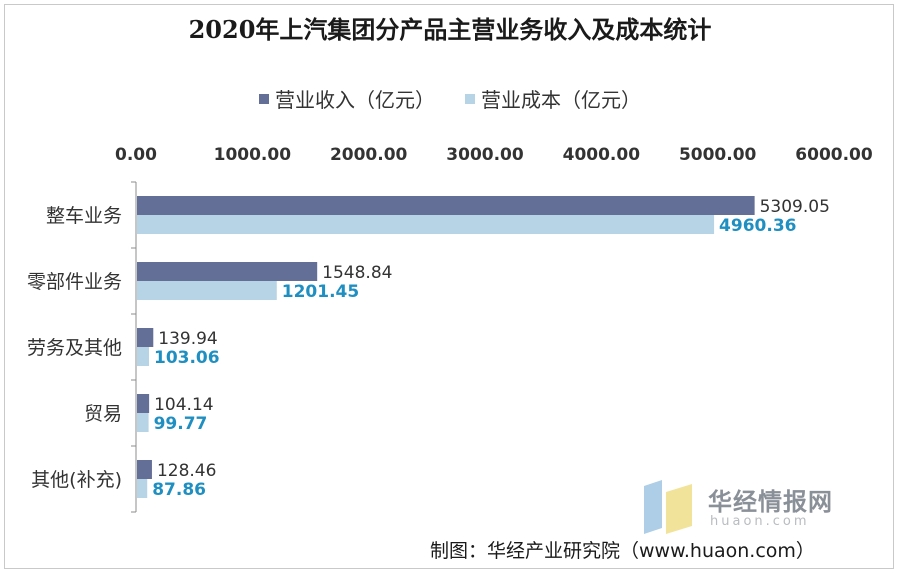  I want to click on legend-item-revenue: 营业收入（亿元）, so click(347, 98).